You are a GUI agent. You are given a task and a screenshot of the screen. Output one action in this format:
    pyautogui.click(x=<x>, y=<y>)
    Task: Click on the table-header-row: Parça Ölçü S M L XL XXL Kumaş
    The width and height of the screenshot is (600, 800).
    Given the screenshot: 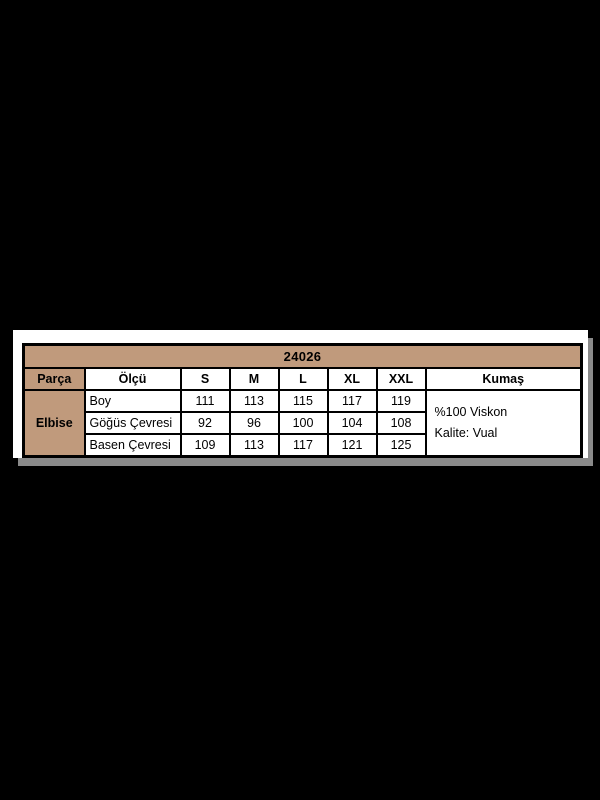 What is the action you would take?
    pyautogui.click(x=302, y=379)
    